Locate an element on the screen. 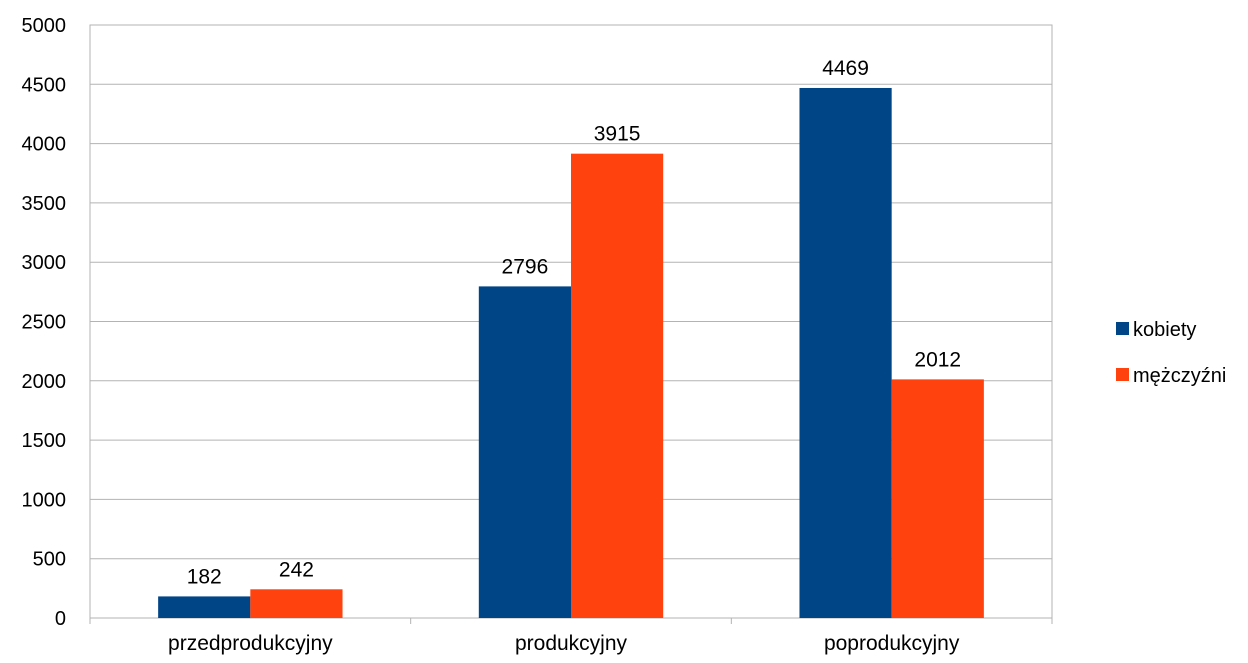 This screenshot has height=663, width=1248. x-axis-category-labels: przedprodukcyjny produkcyjny poprodukcyjny is located at coordinates (564, 643).